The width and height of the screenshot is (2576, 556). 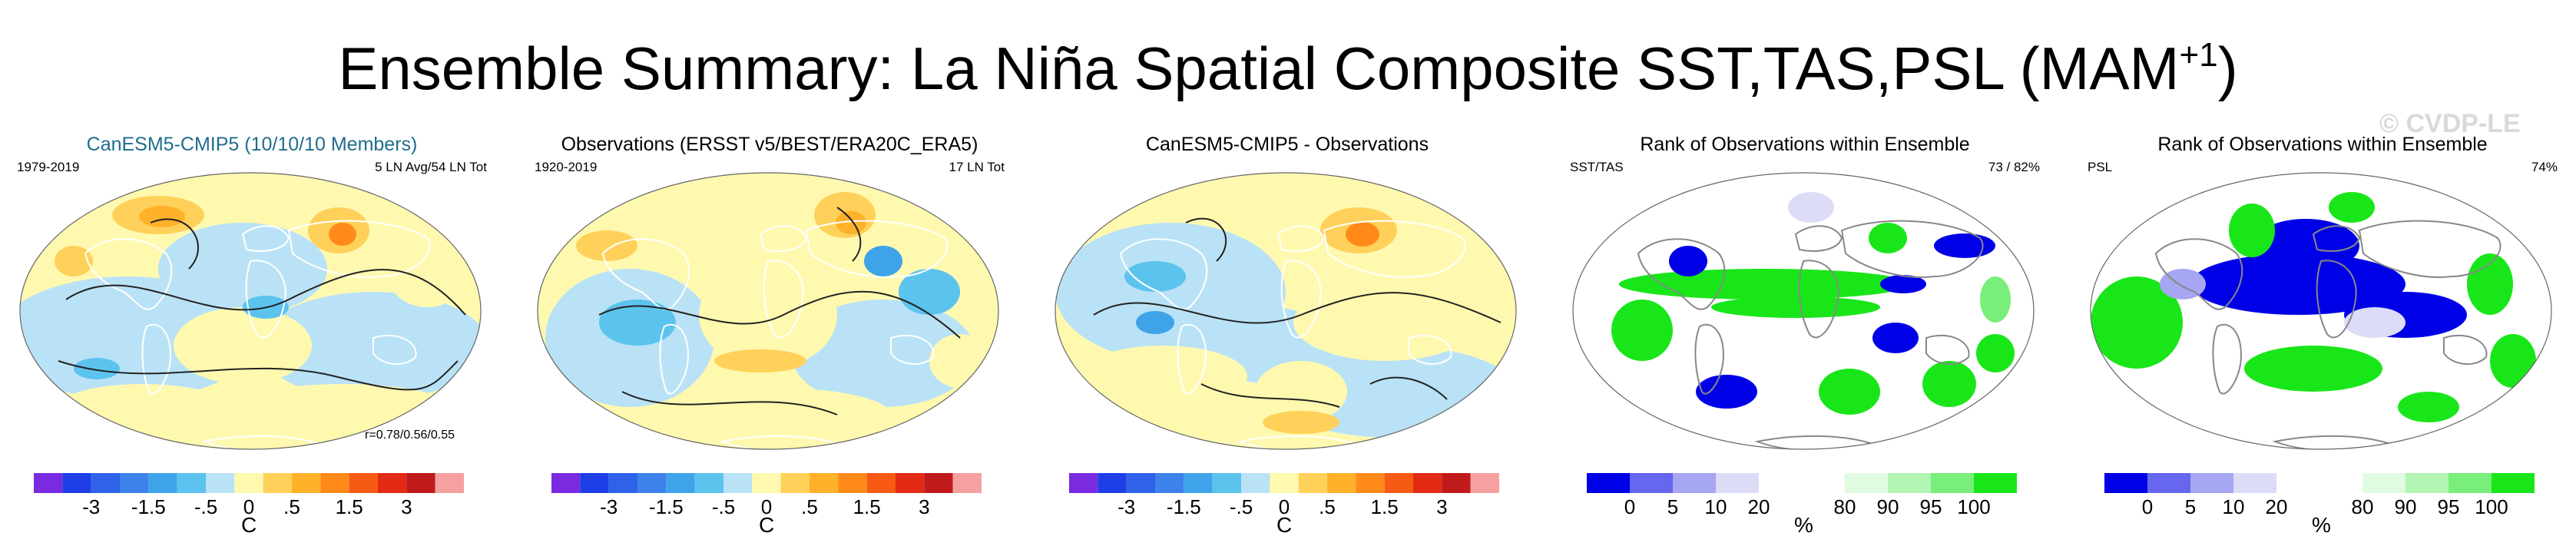 What do you see at coordinates (2544, 167) in the screenshot?
I see `rank-summary-label: 74%` at bounding box center [2544, 167].